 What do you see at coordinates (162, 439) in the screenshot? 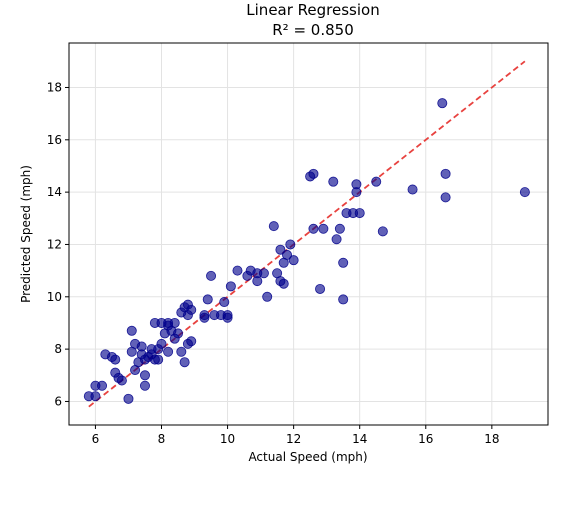
I see `x-tick-label: 8` at bounding box center [162, 439].